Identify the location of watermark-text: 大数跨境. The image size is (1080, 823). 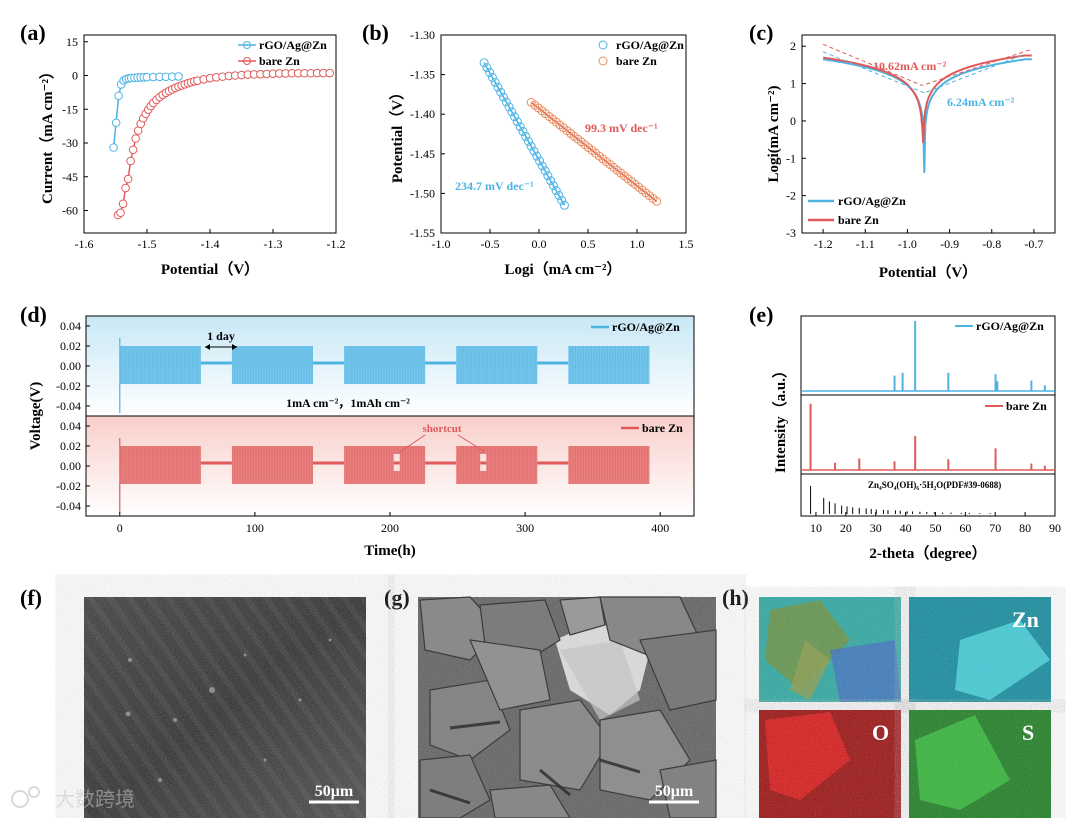
(95, 799).